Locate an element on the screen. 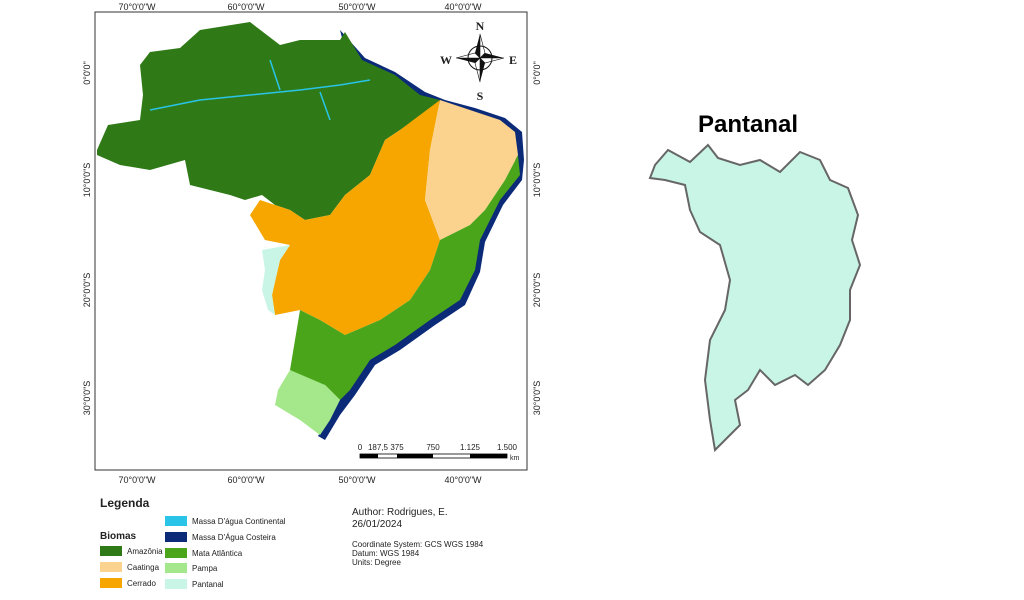 This screenshot has width=1024, height=600. compass-west: W is located at coordinates (446, 60).